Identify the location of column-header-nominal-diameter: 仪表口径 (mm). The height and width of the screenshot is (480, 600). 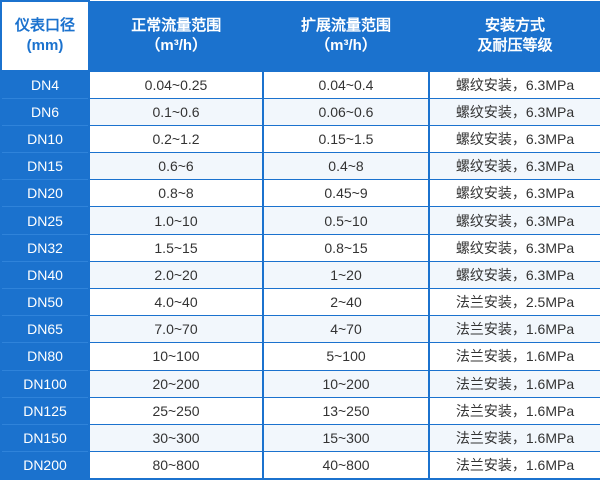
(45, 36).